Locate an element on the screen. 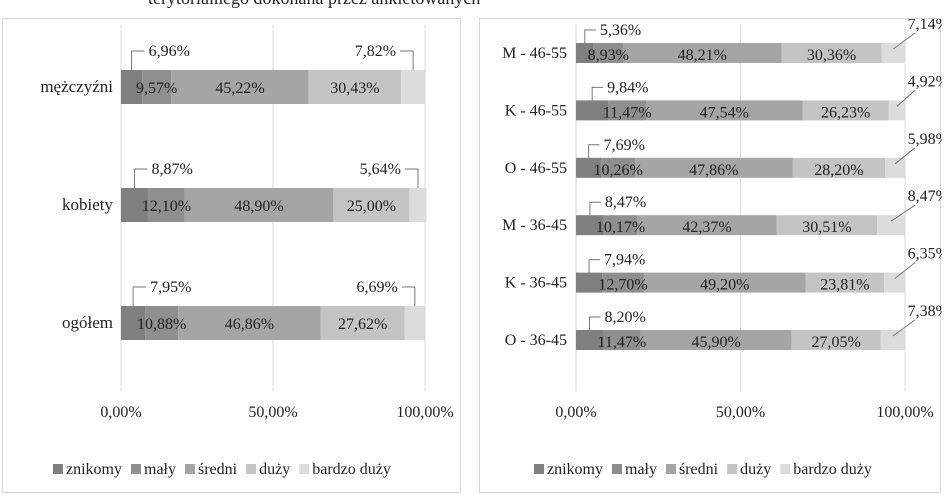 This screenshot has height=494, width=944. data-label-duzy: 23,81% is located at coordinates (844, 285).